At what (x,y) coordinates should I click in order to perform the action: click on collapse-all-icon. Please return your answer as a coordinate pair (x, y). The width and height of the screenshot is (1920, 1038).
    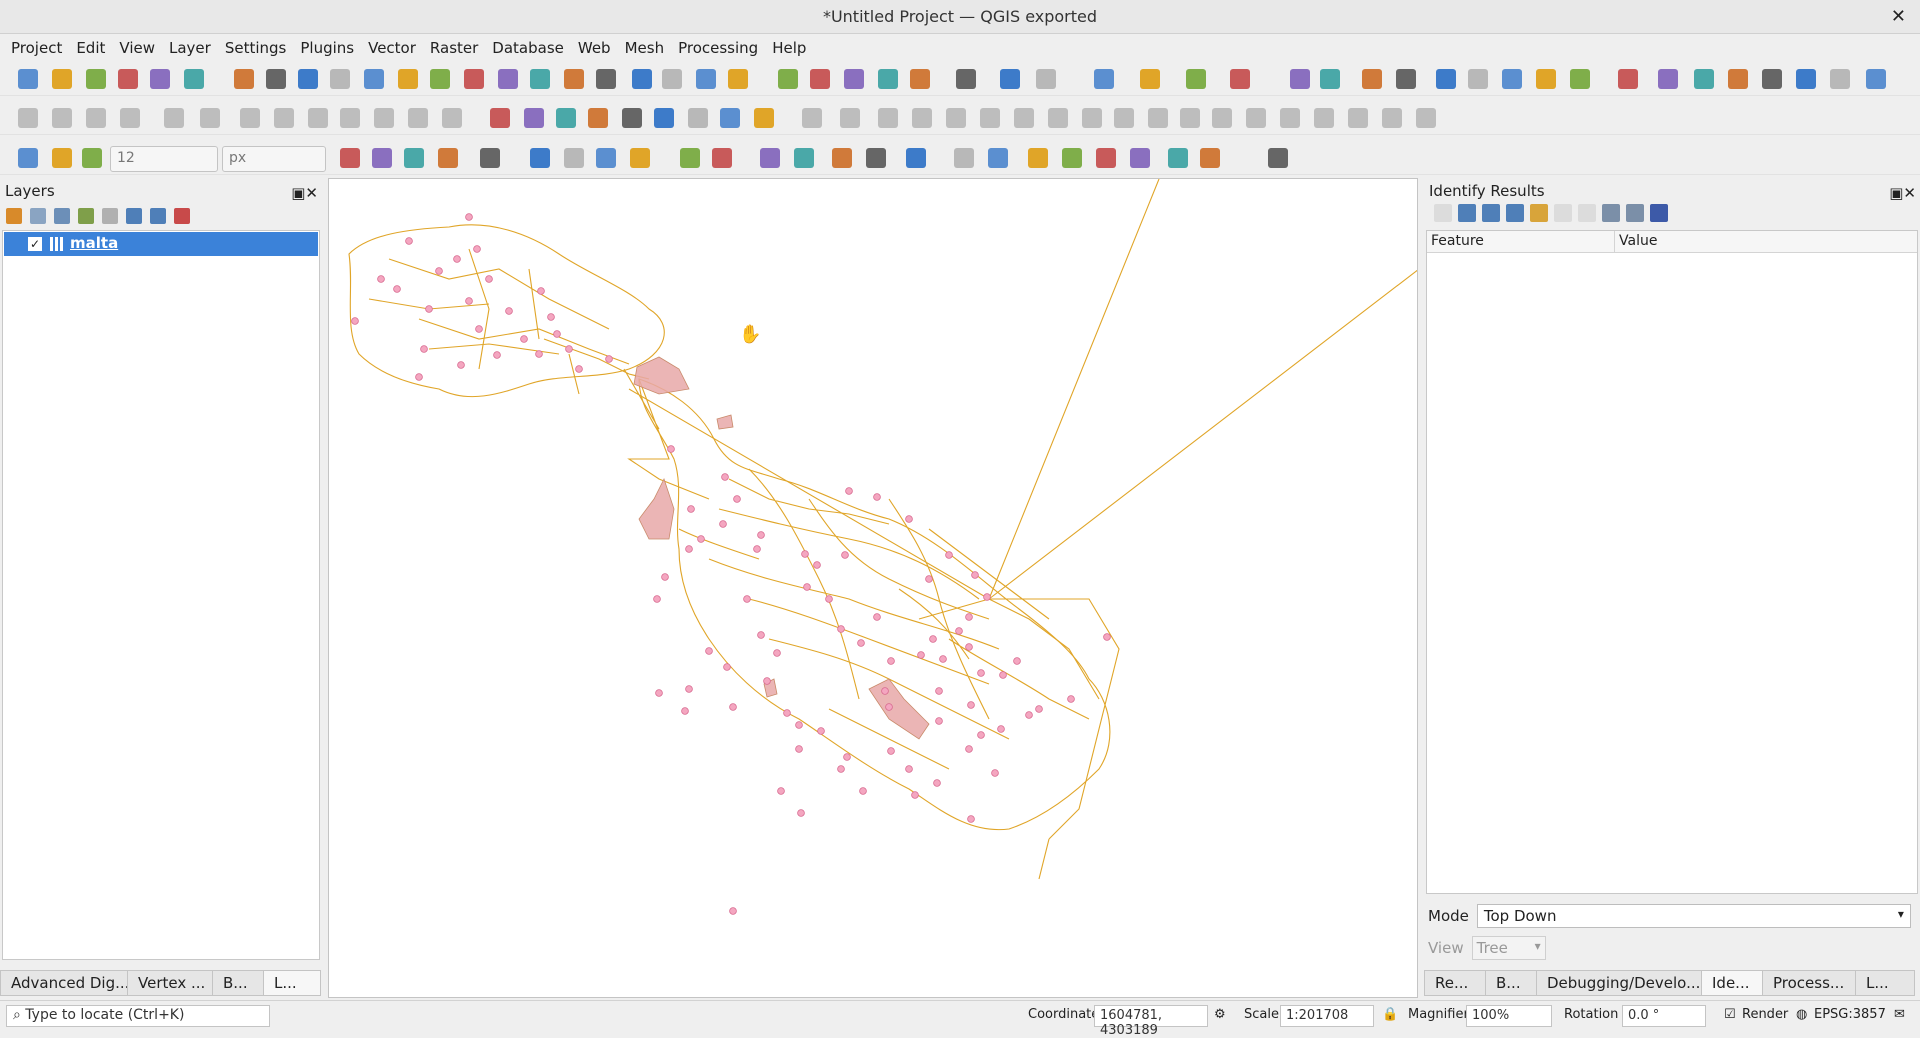
    Looking at the image, I should click on (158, 216).